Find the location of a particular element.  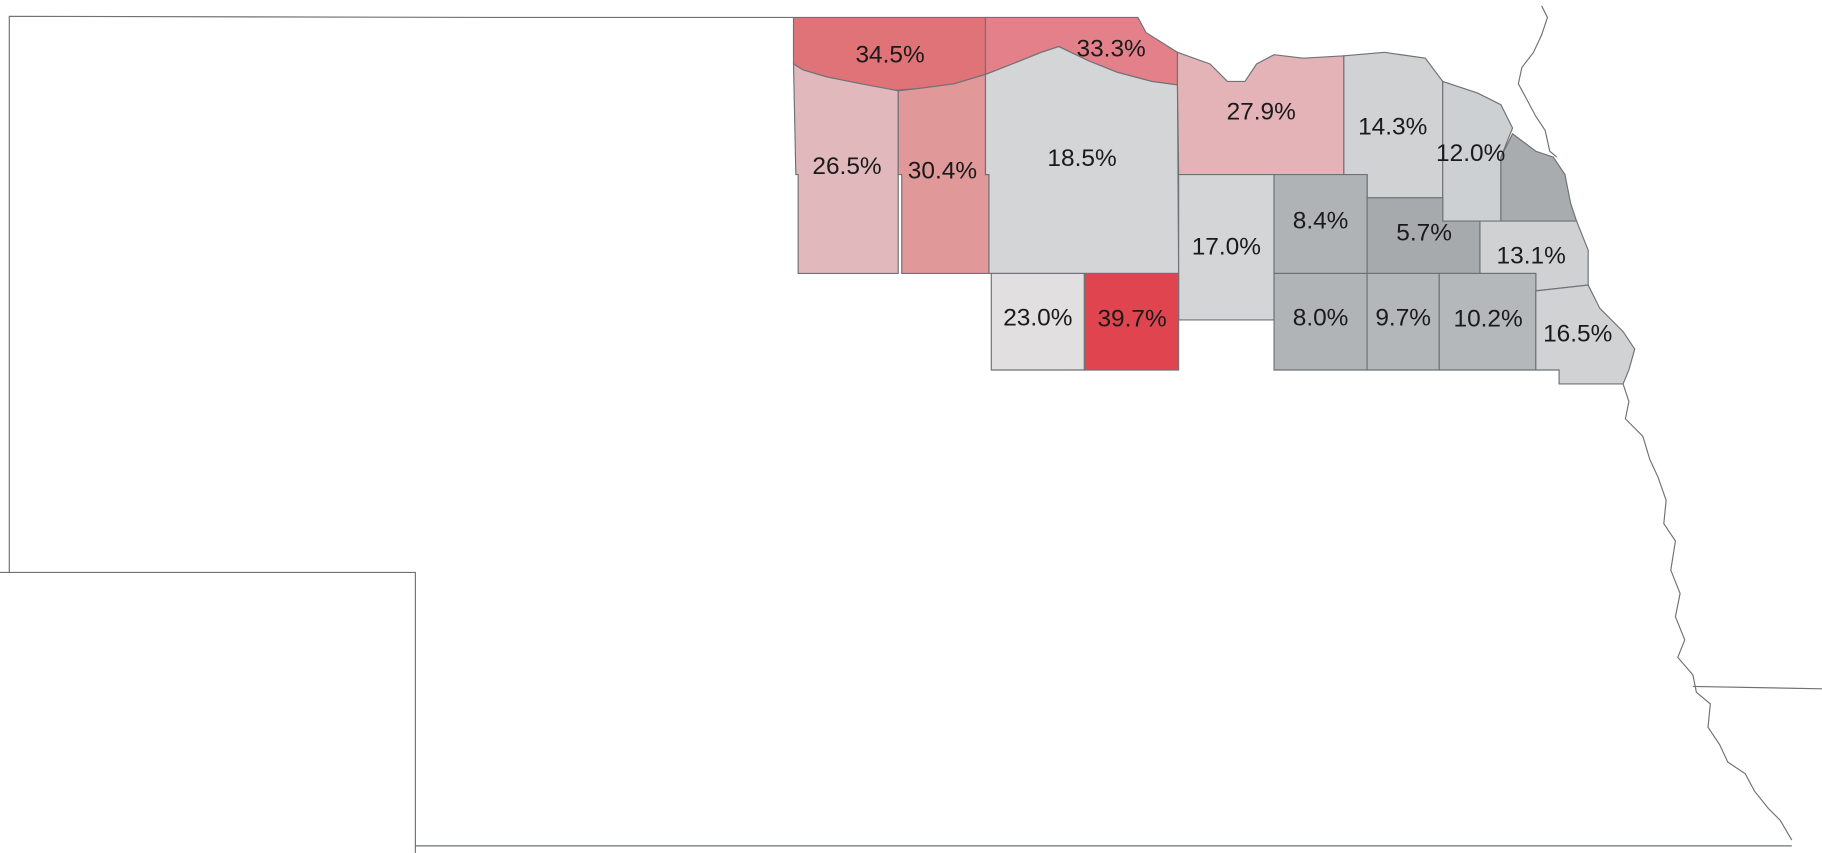

county-label: 27.9% is located at coordinates (1261, 111).